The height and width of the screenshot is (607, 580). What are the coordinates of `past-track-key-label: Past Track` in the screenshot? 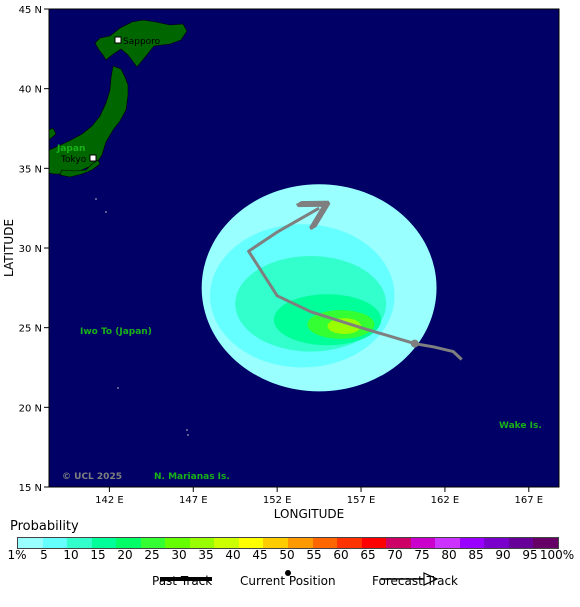 It's located at (182, 581).